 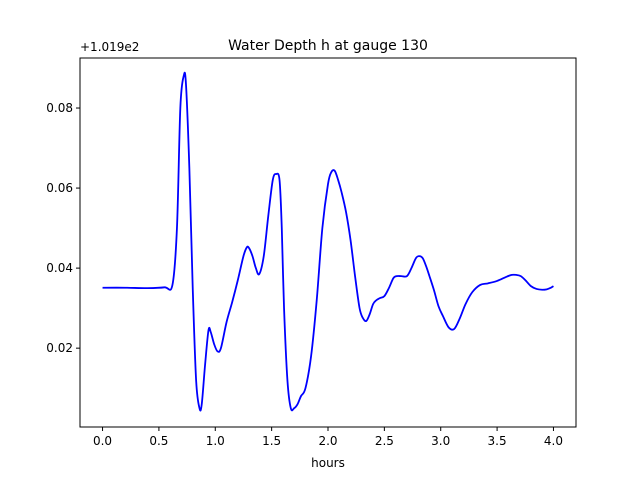 I want to click on x-tick-label: 1.5, so click(x=271, y=441).